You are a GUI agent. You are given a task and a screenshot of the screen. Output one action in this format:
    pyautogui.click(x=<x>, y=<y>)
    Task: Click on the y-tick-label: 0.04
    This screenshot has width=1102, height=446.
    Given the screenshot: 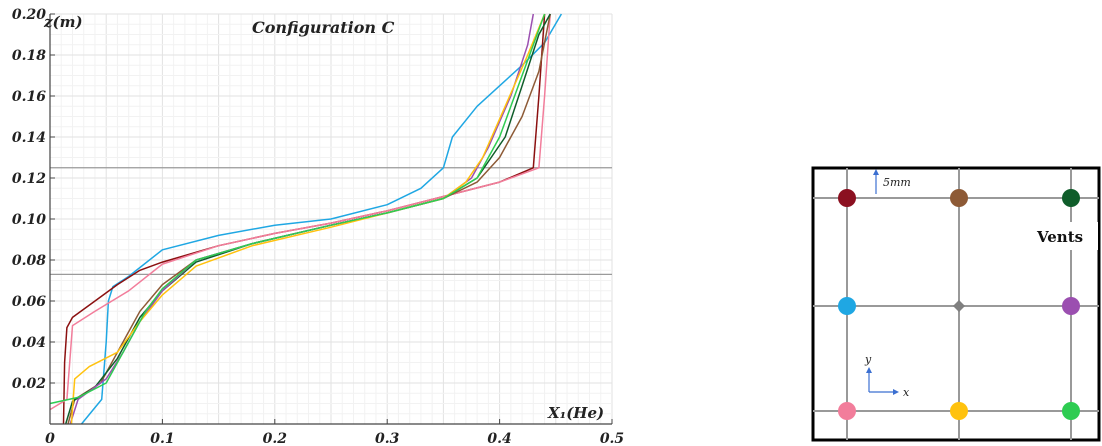 What is the action you would take?
    pyautogui.click(x=29, y=343)
    